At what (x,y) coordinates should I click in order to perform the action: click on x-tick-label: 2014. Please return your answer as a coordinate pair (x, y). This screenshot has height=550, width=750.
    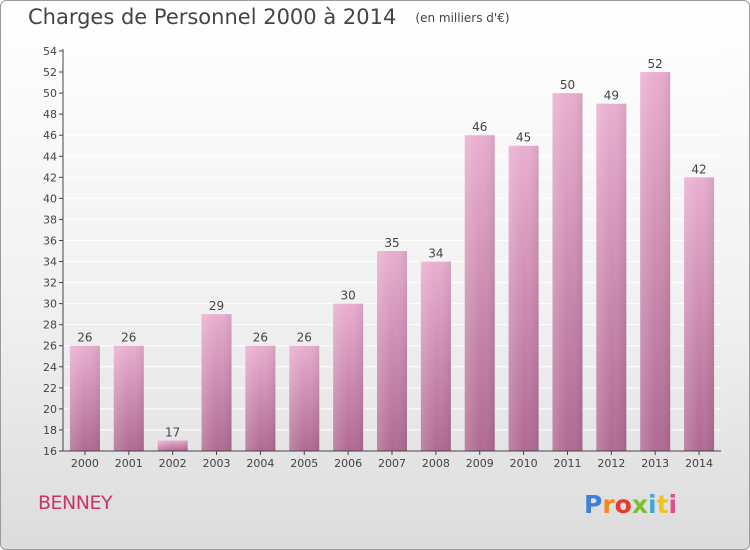
    Looking at the image, I should click on (699, 463).